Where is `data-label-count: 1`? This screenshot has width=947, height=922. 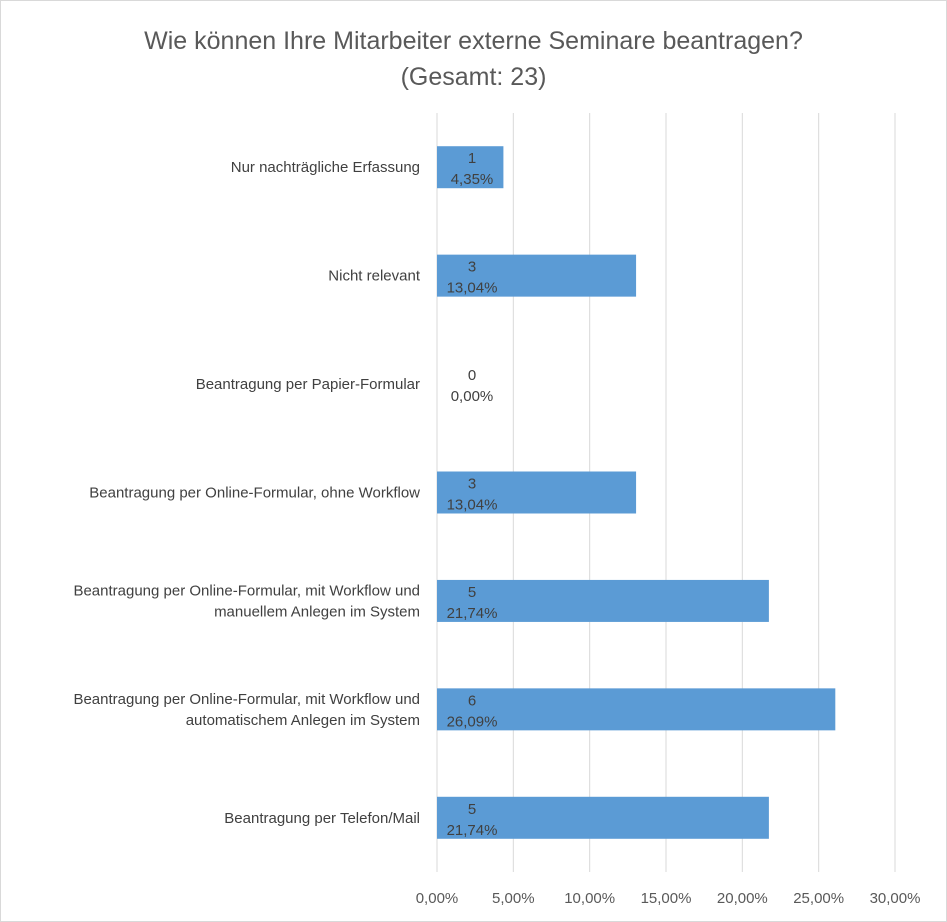 data-label-count: 1 is located at coordinates (472, 158).